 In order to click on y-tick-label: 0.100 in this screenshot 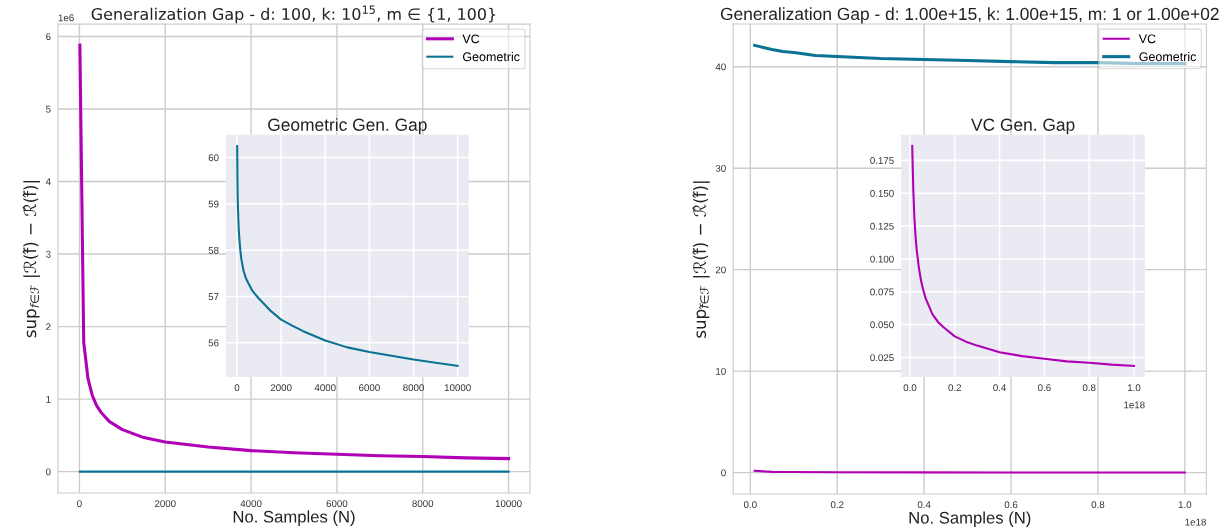, I will do `click(882, 259)`.